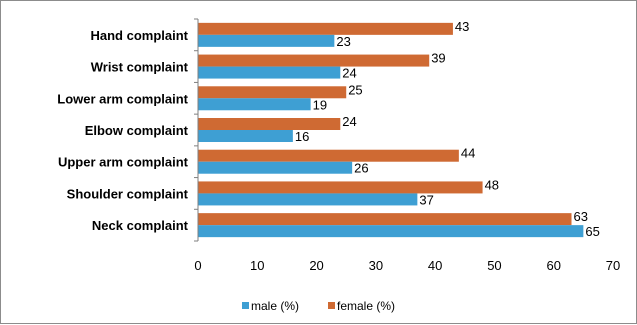 The image size is (637, 325). I want to click on bar-male-shoulder-complaint, so click(308, 199).